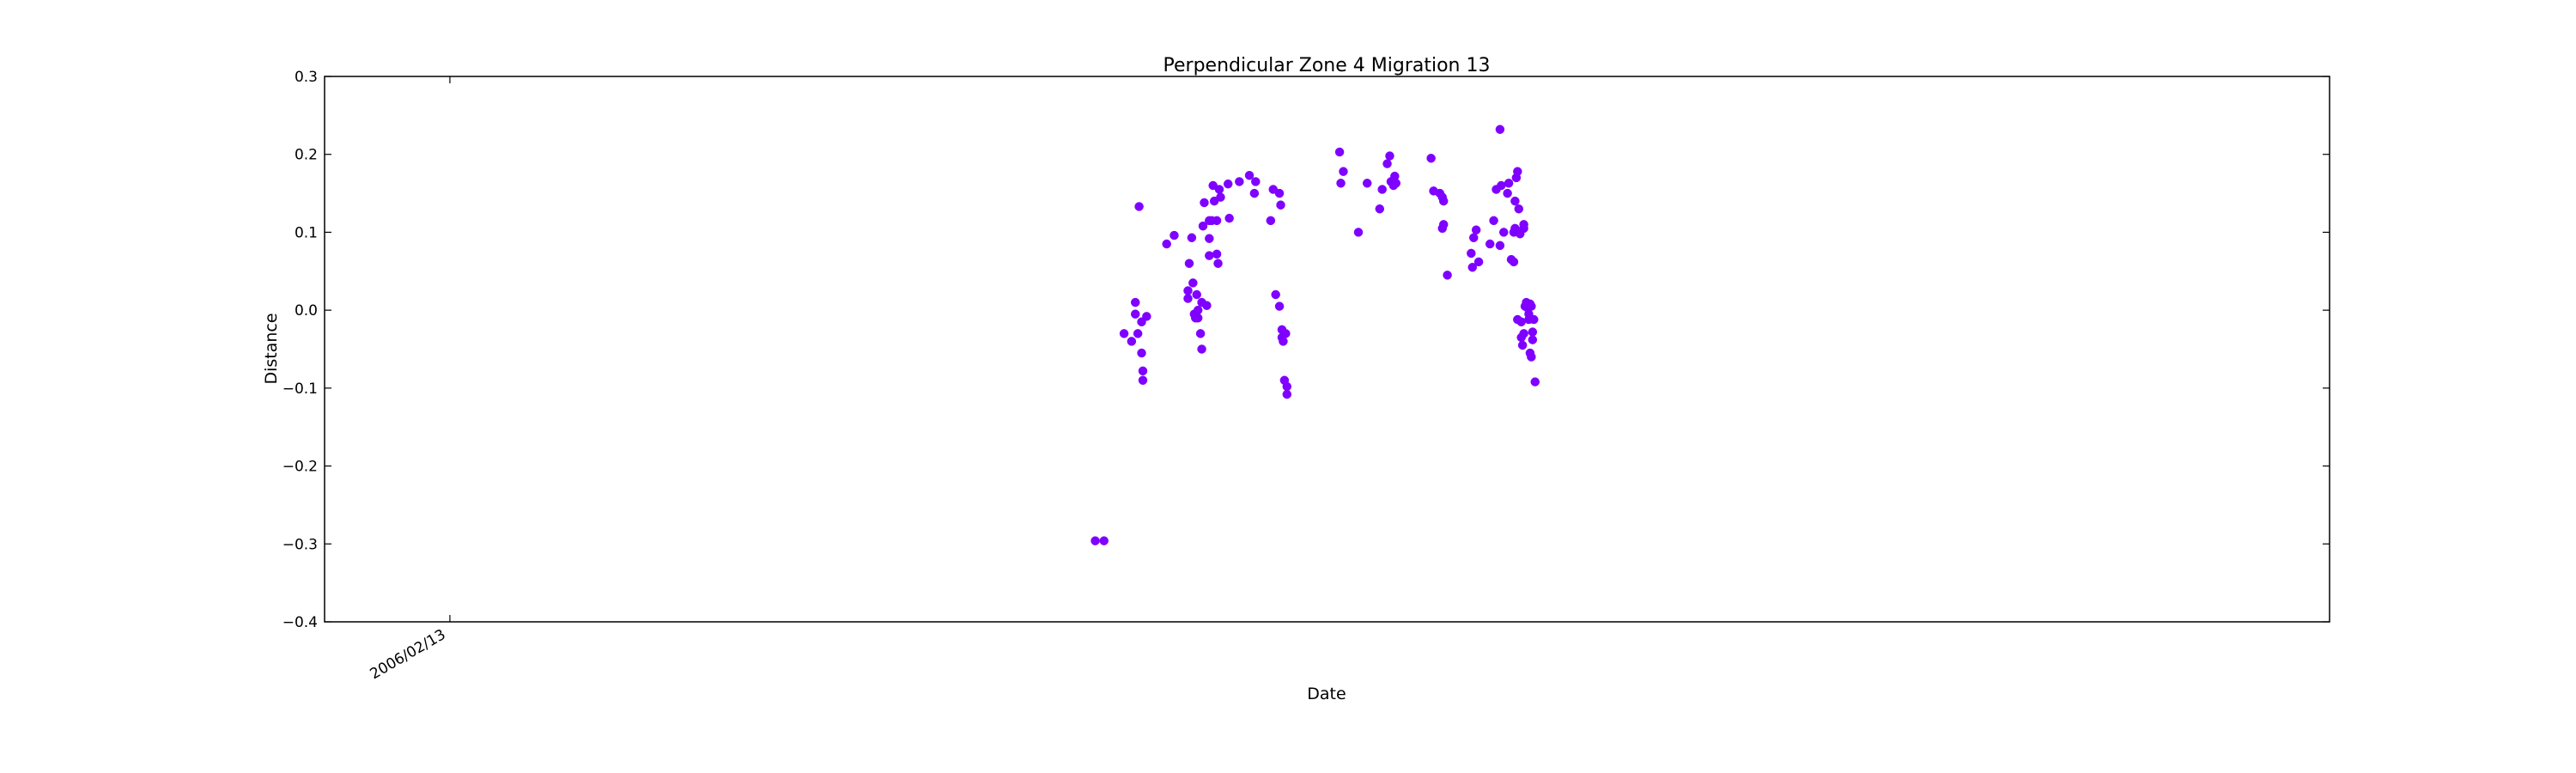  I want to click on y-tick-label: 0.2, so click(306, 155).